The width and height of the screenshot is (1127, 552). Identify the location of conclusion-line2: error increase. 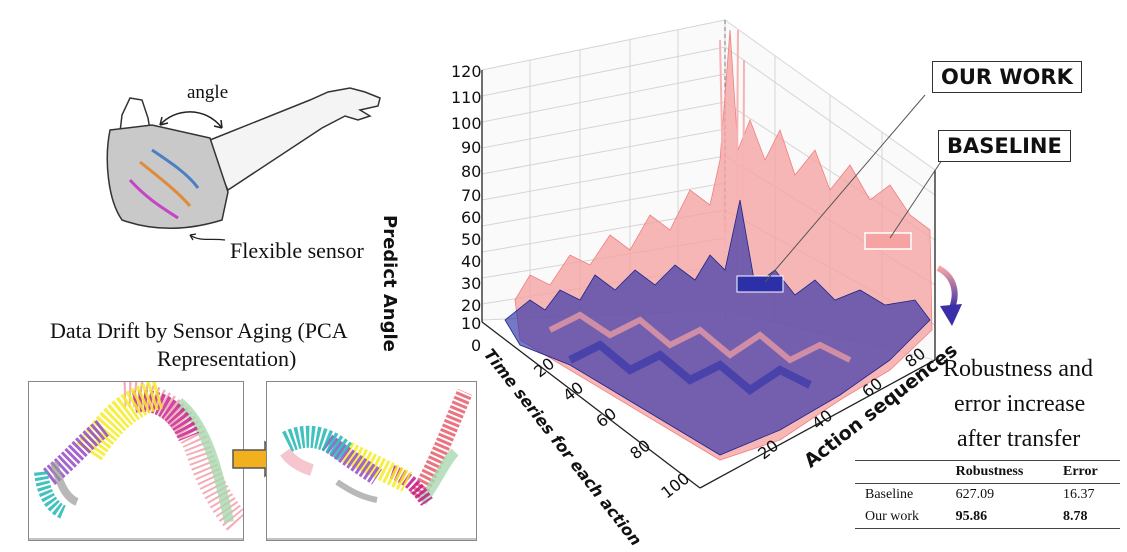
(1020, 404).